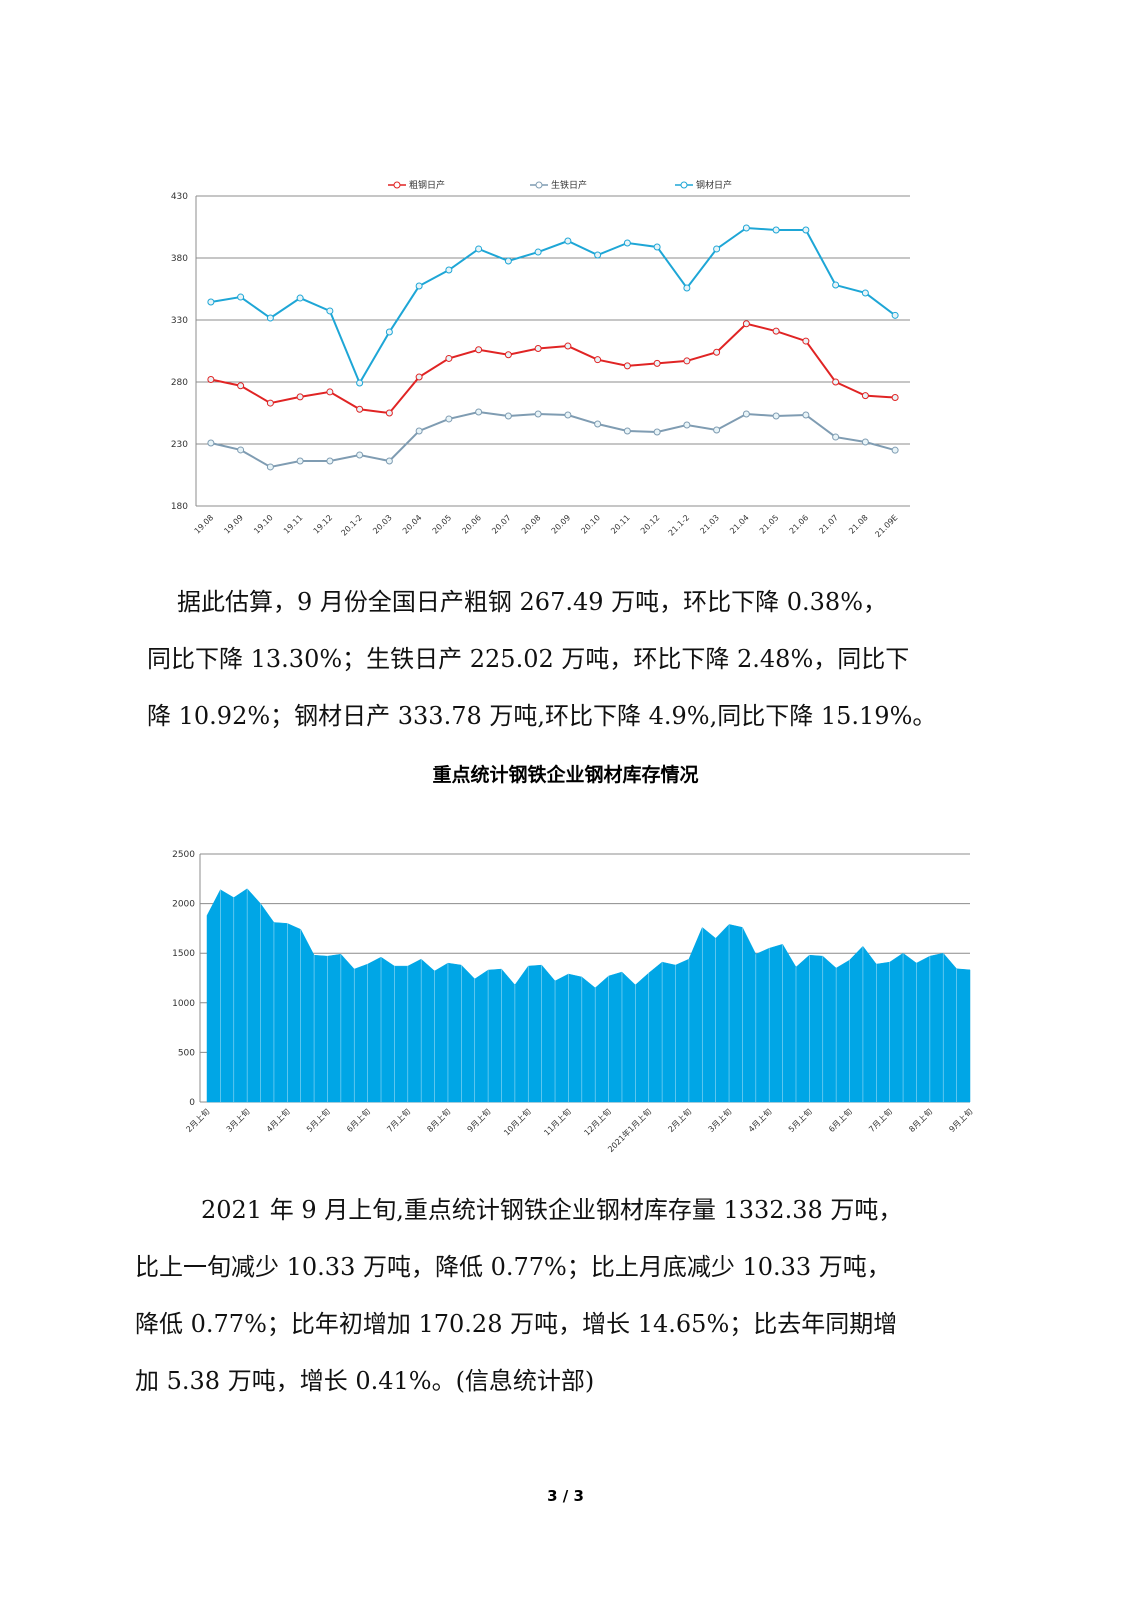  I want to click on area, so click(588, 995).